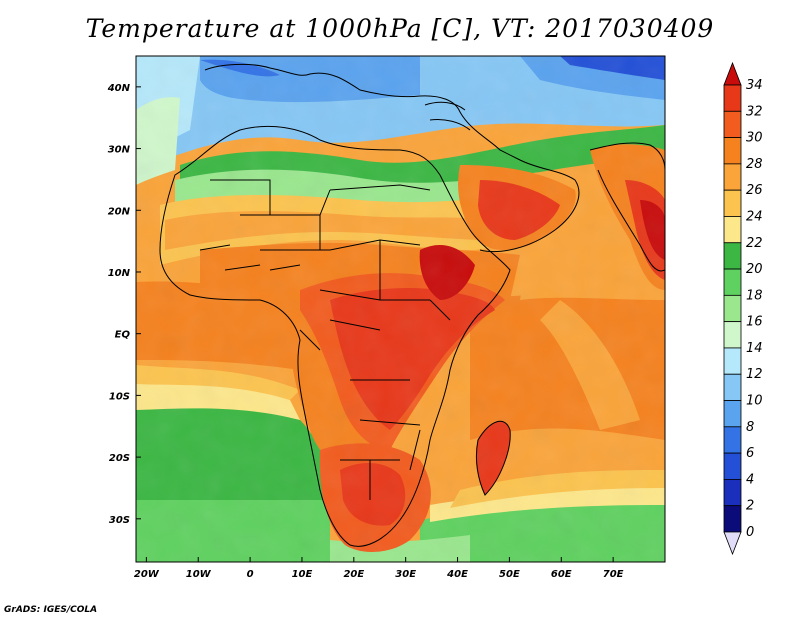 This screenshot has width=800, height=618. I want to click on colorbar-label: 34, so click(754, 85).